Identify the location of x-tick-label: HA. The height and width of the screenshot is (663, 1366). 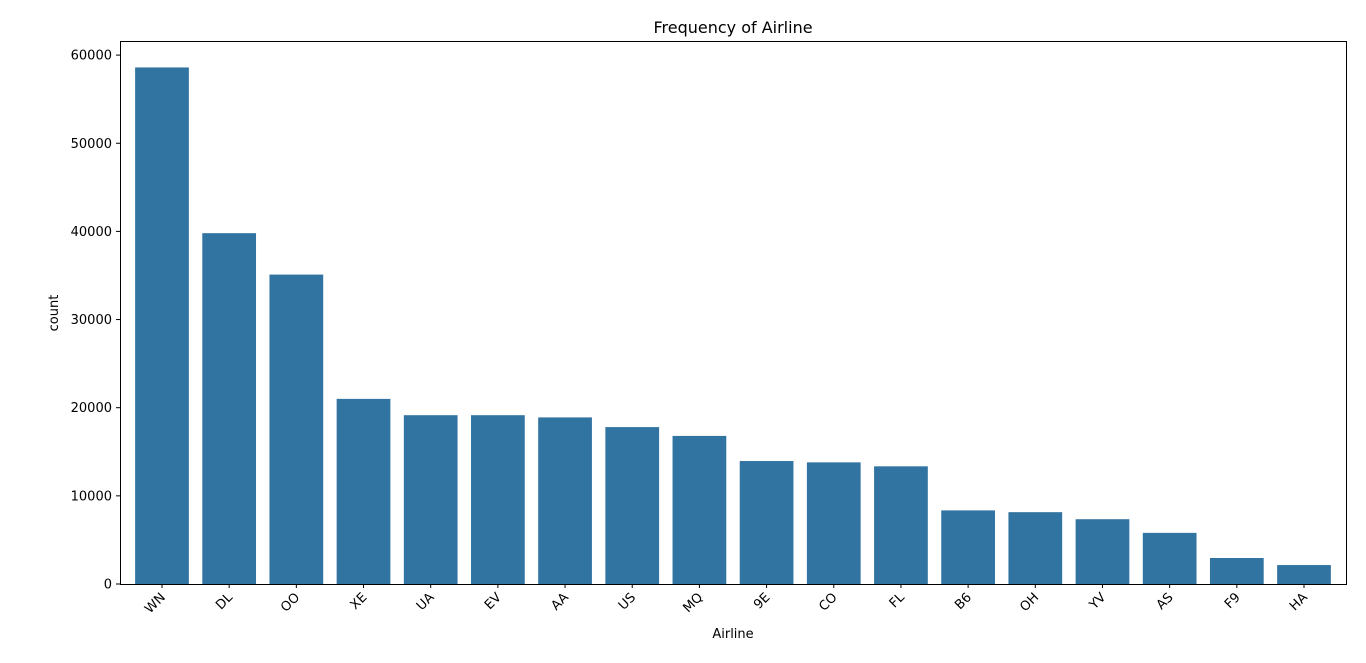
(1299, 602).